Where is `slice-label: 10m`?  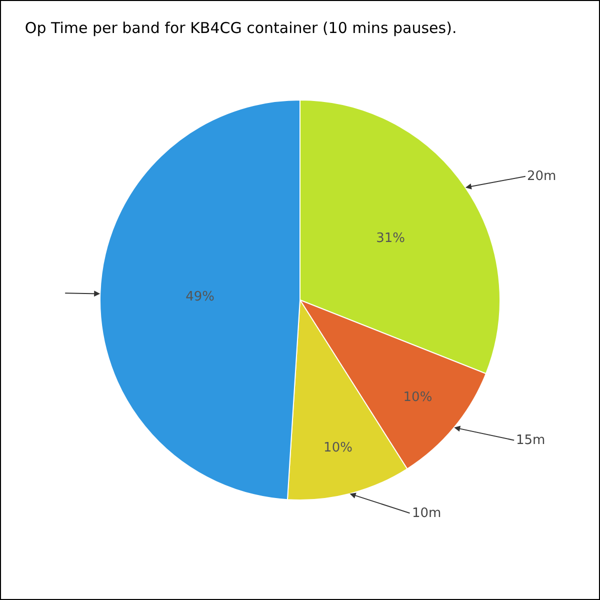
slice-label: 10m is located at coordinates (427, 513).